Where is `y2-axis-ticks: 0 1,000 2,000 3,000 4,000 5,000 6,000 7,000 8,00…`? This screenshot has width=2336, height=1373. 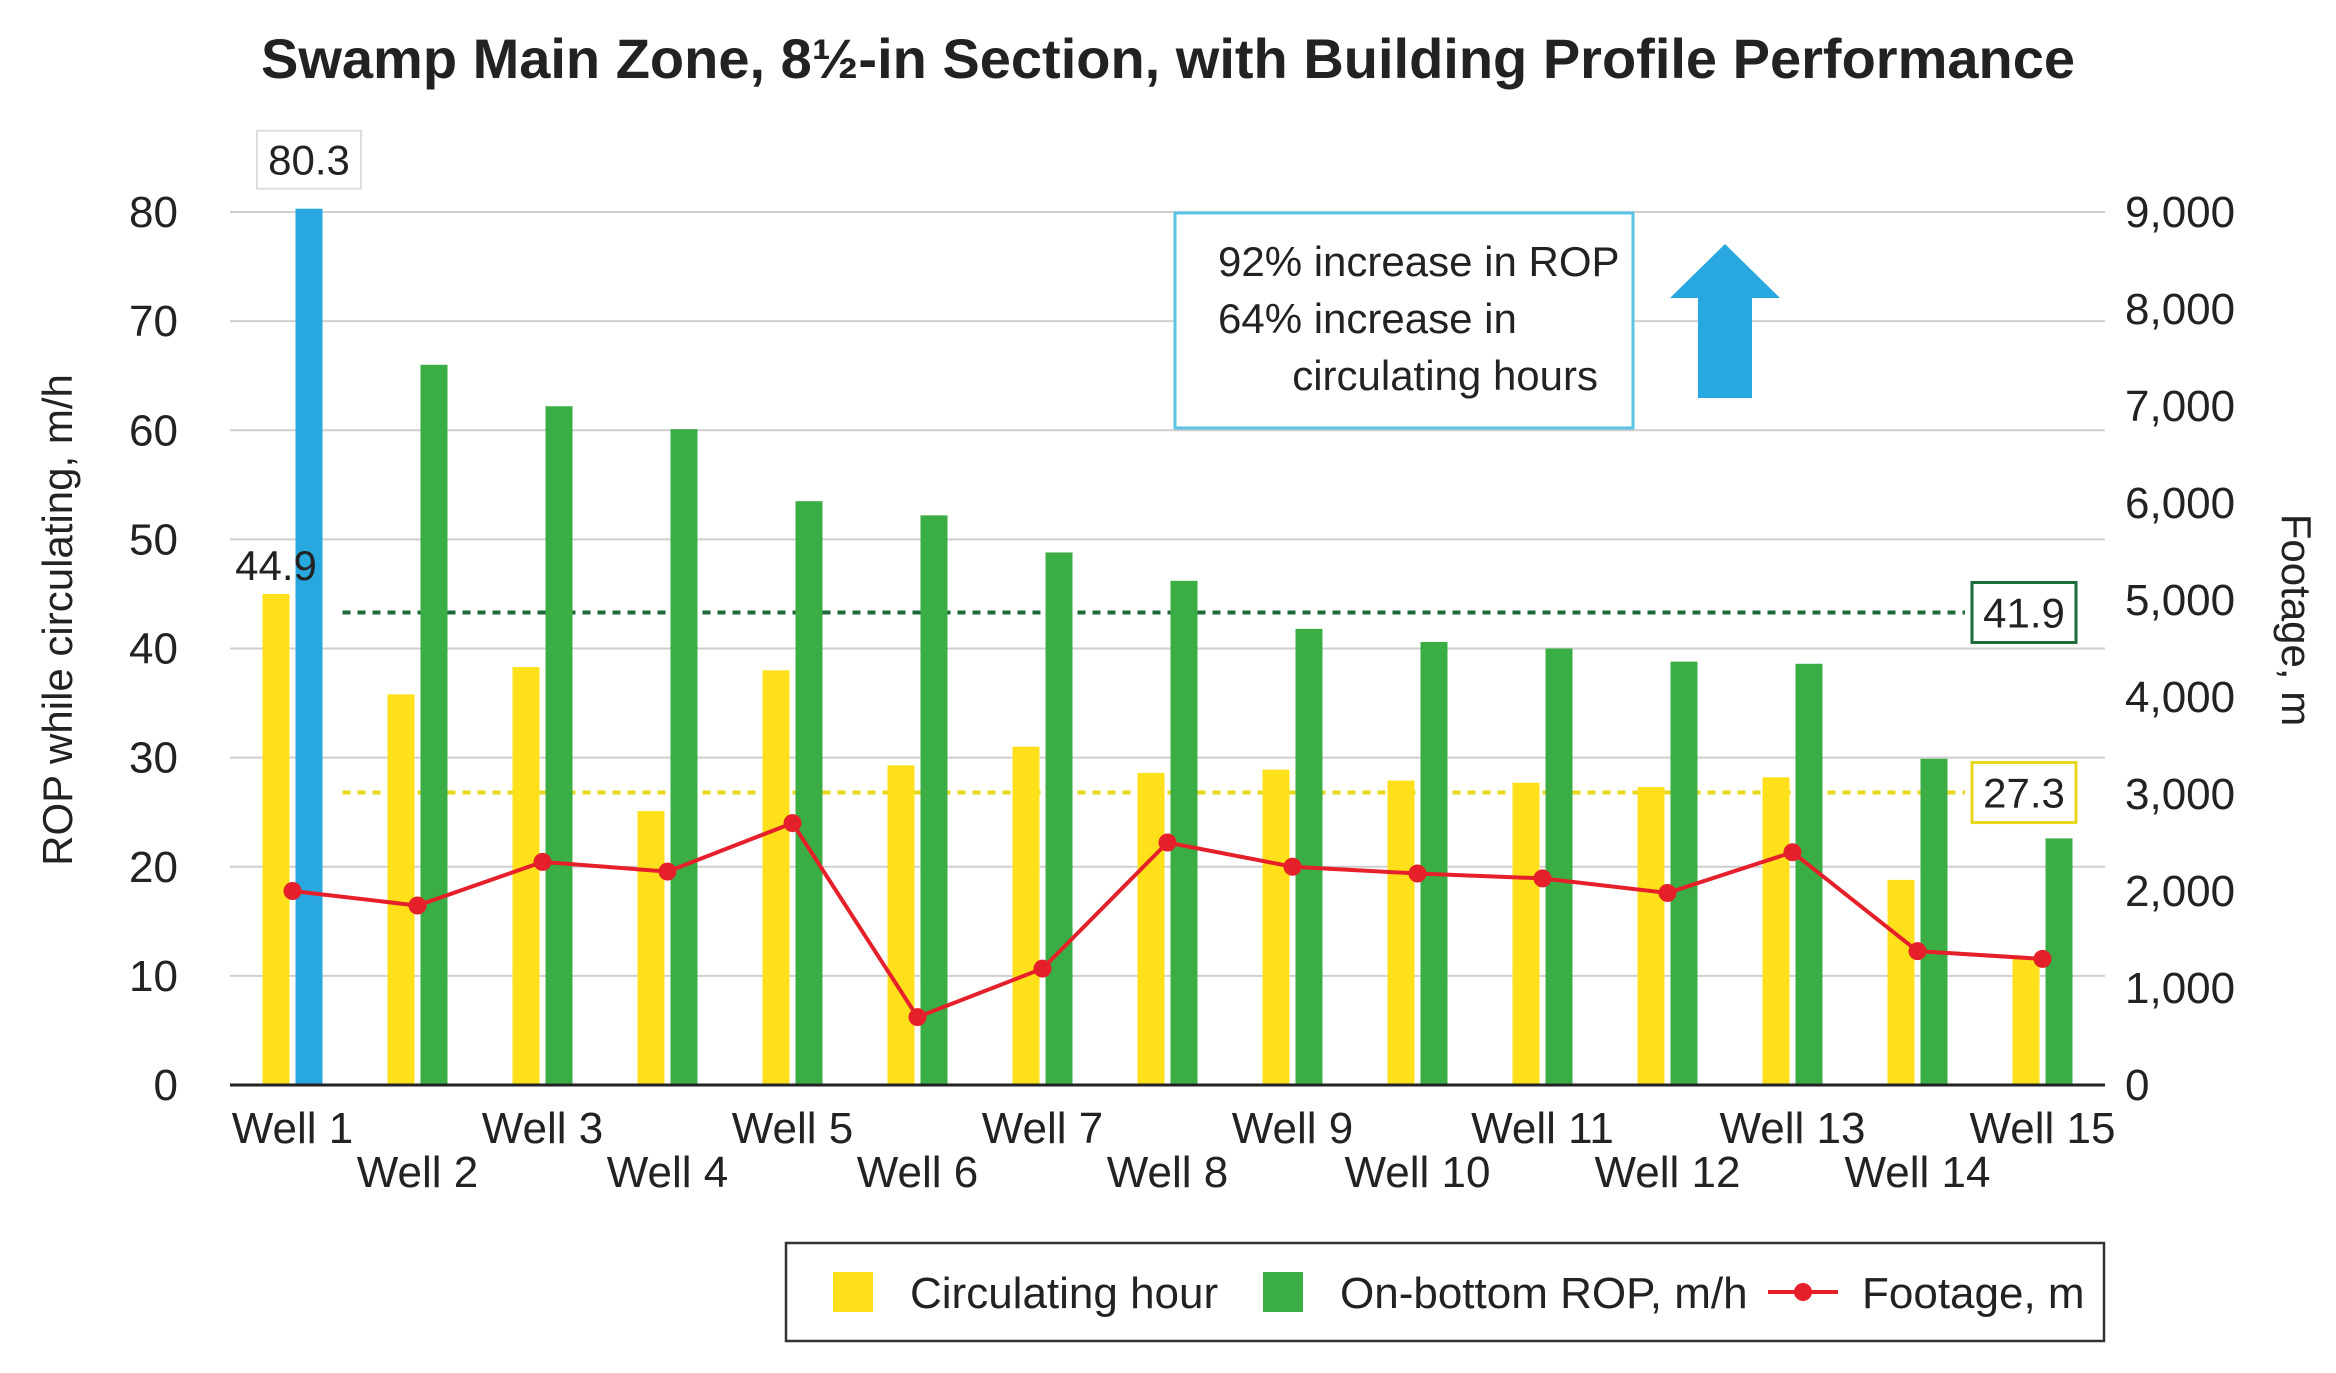 y2-axis-ticks: 0 1,000 2,000 3,000 4,000 5,000 6,000 7,000 8,00… is located at coordinates (2180, 649).